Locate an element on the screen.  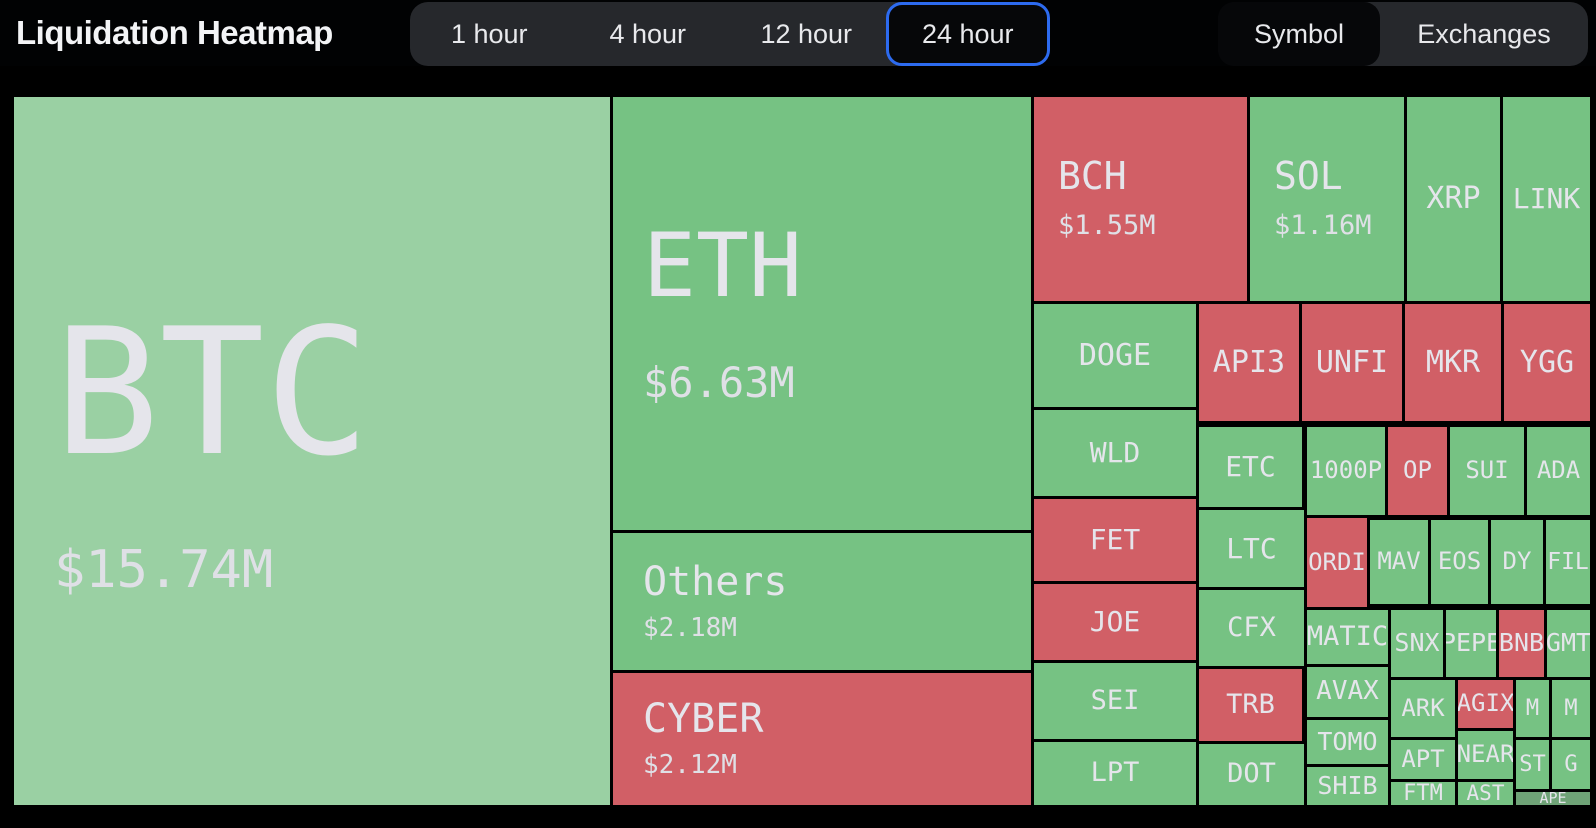
tile-symbol-label: BCH is located at coordinates (1092, 175).